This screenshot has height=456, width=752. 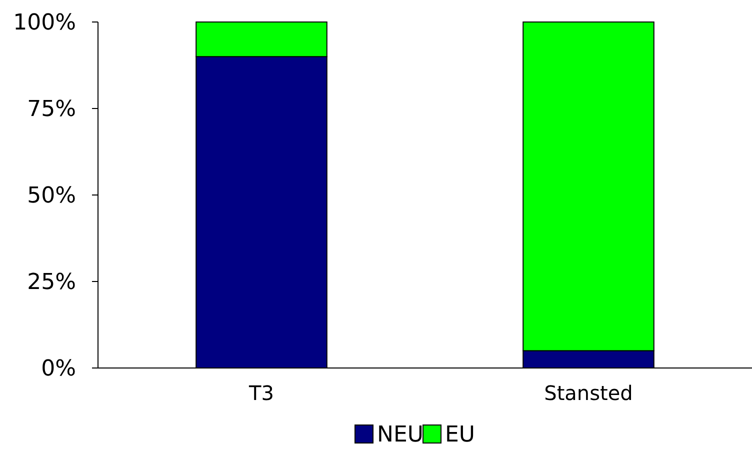 I want to click on y-tick-label: 100%, so click(x=44, y=23).